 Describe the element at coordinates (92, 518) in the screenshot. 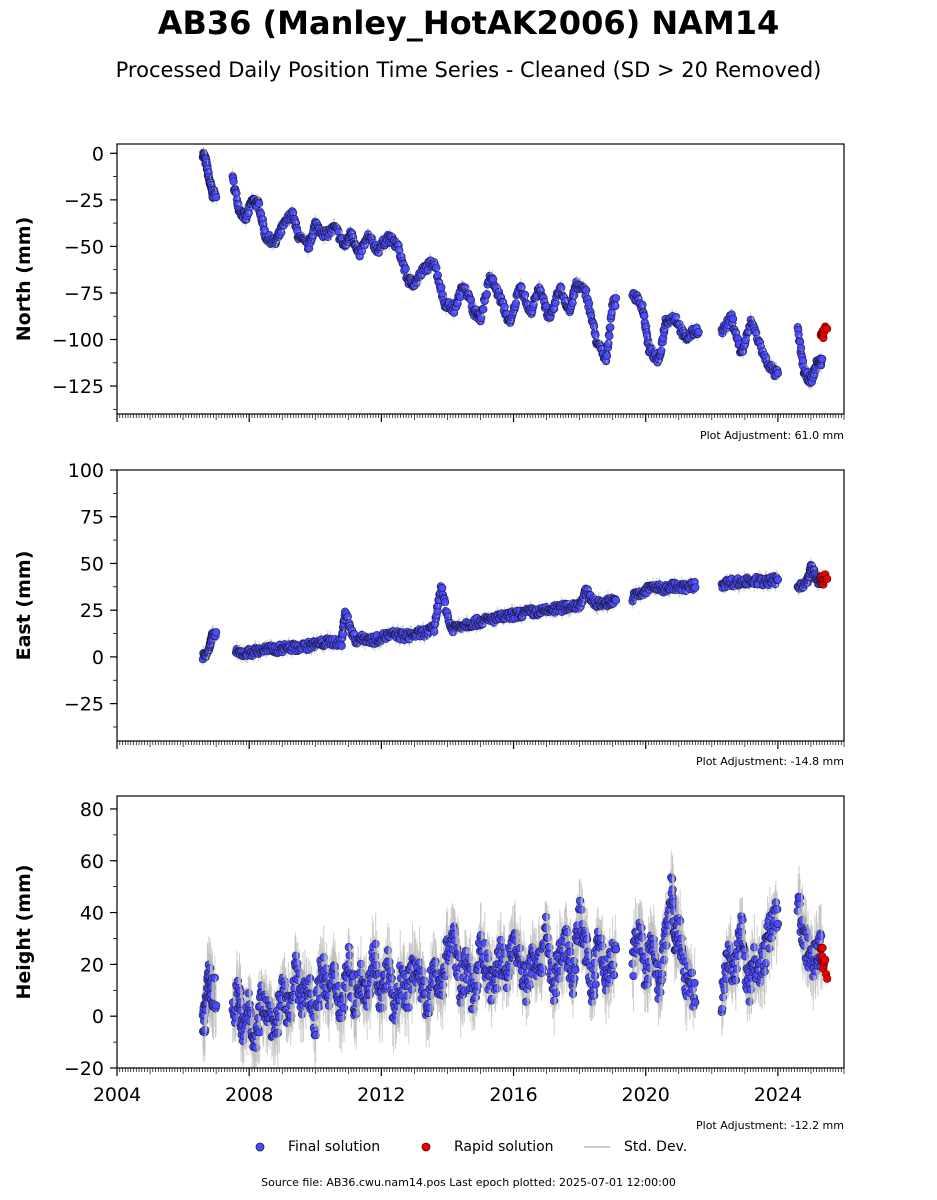

I see `y-tick-label: 75` at that location.